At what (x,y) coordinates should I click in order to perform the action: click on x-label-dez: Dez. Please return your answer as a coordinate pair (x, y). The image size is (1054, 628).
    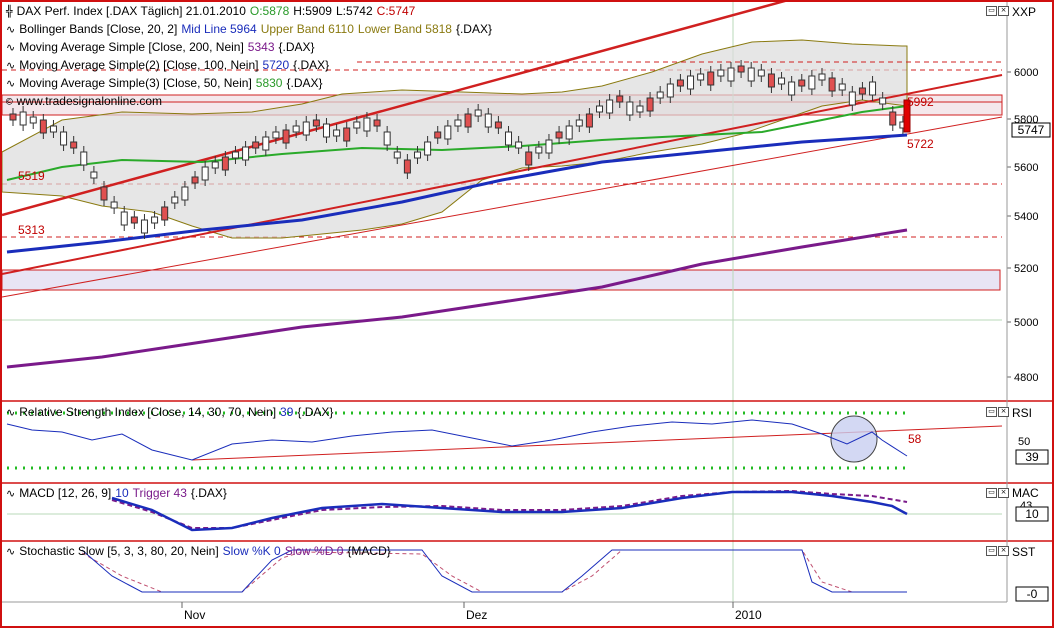
    Looking at the image, I should click on (476, 615).